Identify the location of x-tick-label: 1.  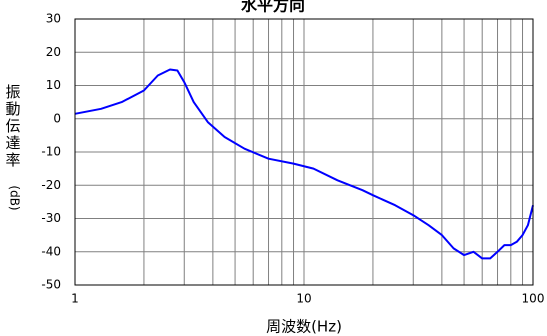
(75, 299).